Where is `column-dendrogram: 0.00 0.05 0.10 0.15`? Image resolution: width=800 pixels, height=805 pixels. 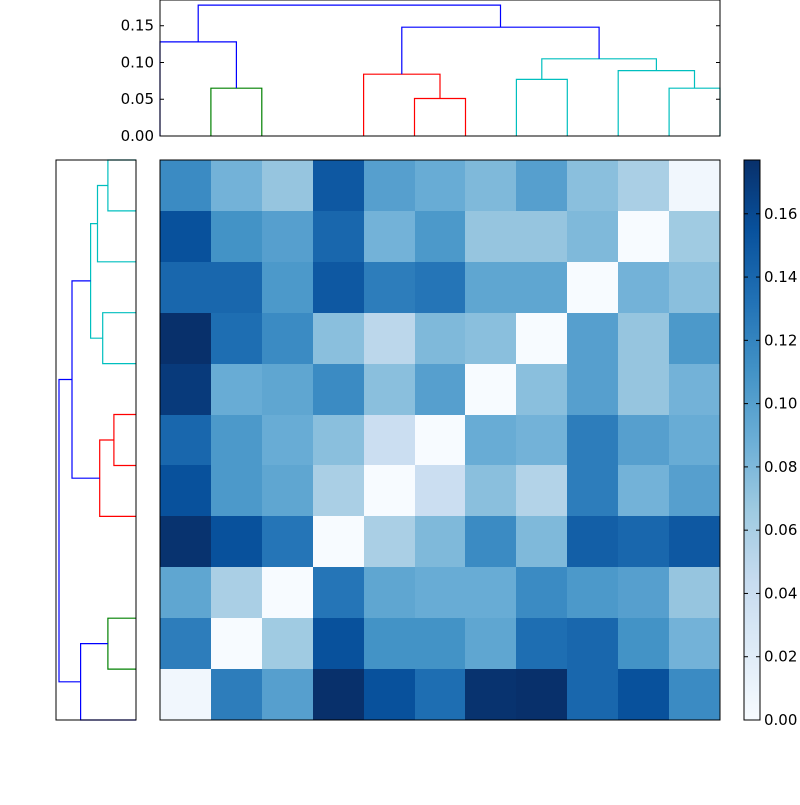 column-dendrogram: 0.00 0.05 0.10 0.15 is located at coordinates (421, 72).